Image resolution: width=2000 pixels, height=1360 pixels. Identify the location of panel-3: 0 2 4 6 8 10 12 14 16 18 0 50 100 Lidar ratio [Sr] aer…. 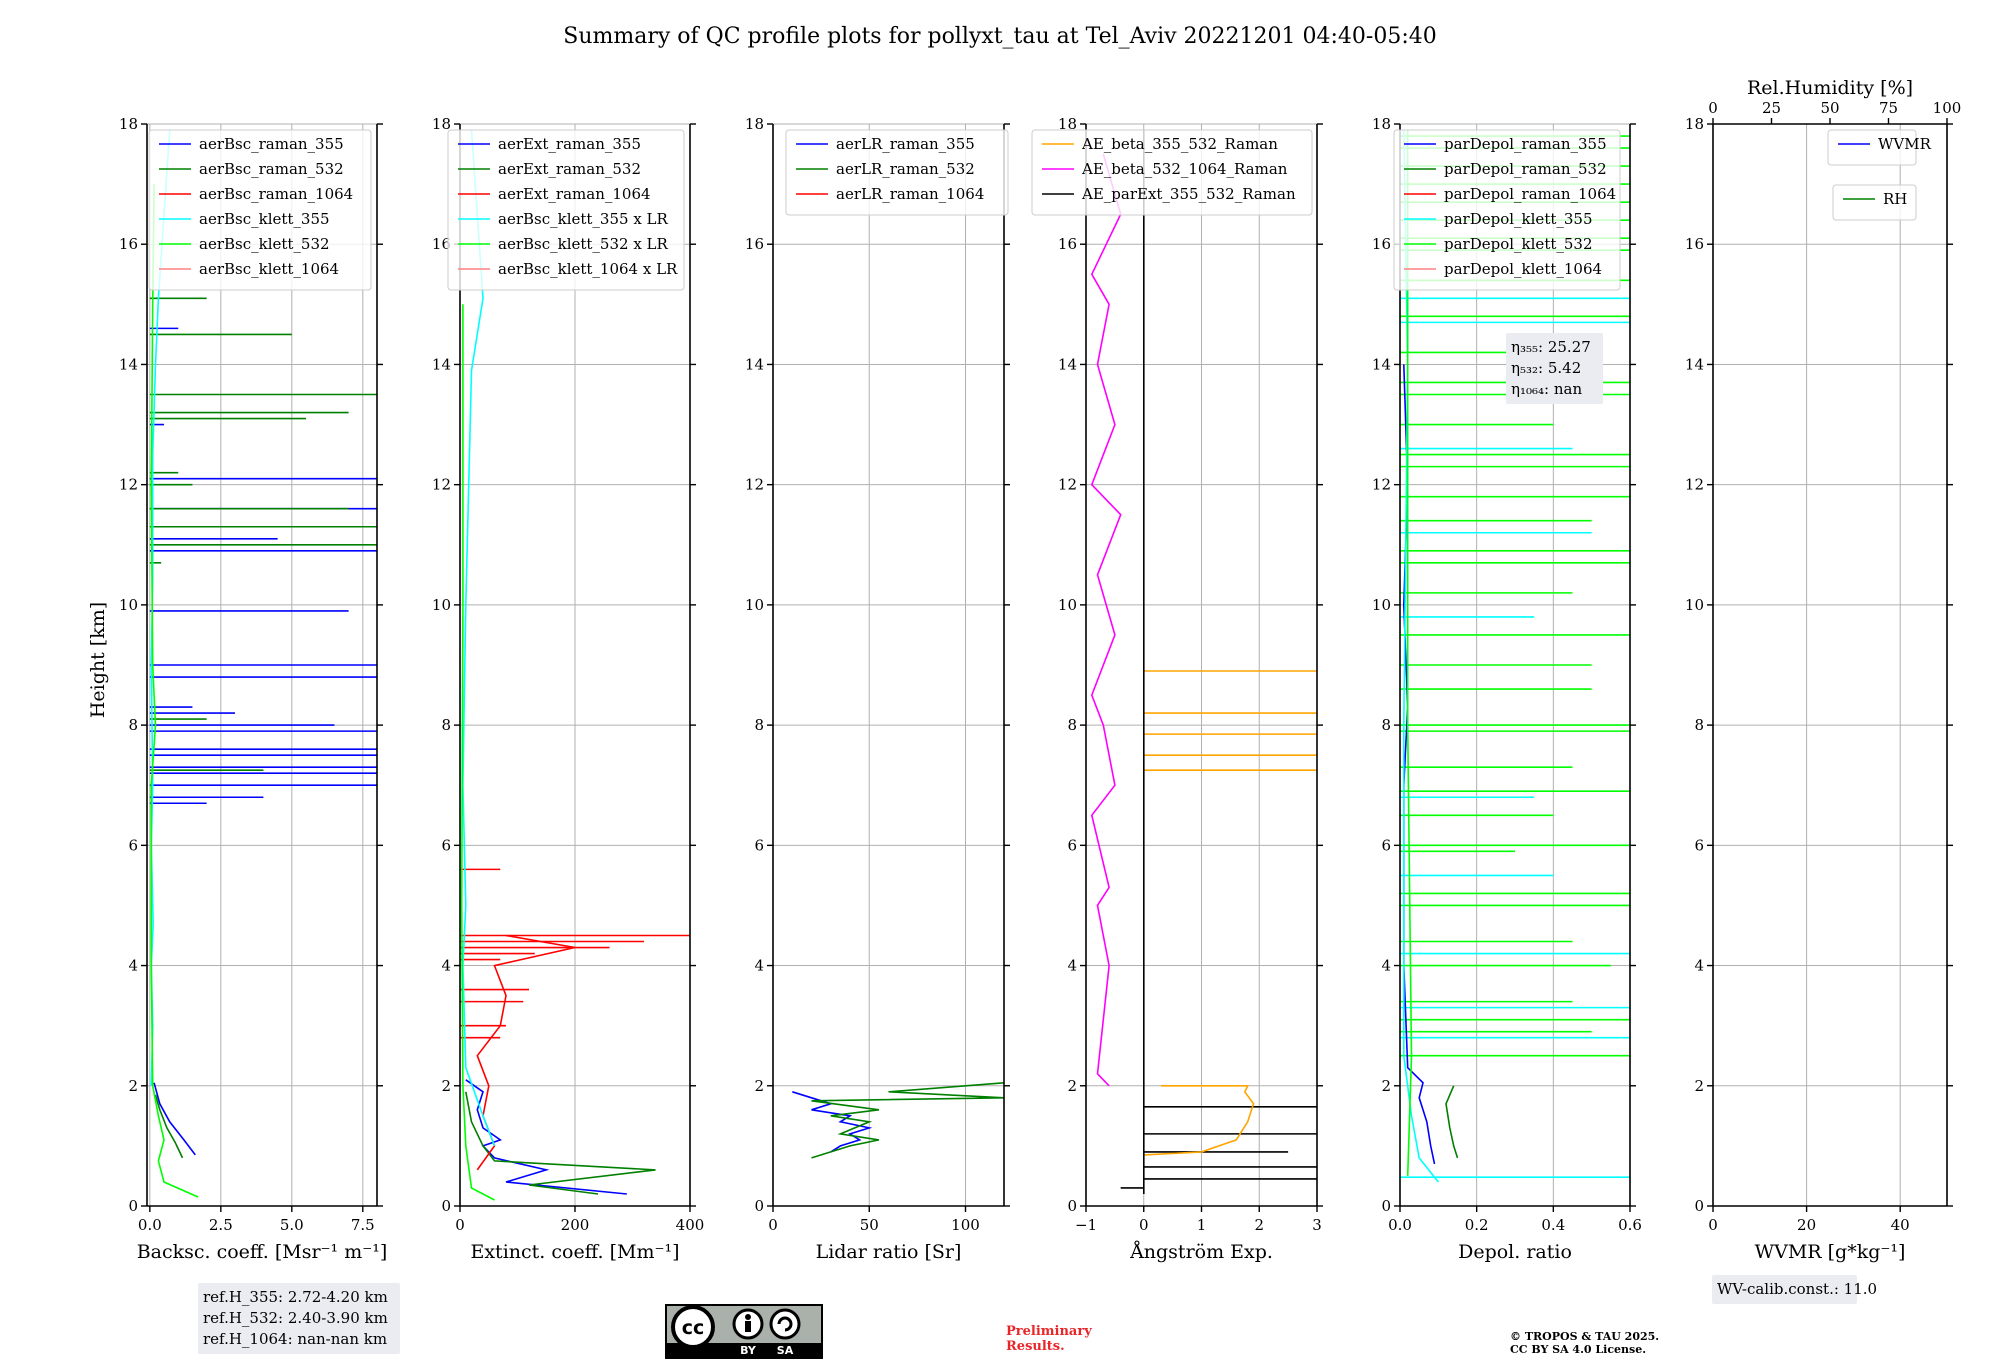
(877, 689).